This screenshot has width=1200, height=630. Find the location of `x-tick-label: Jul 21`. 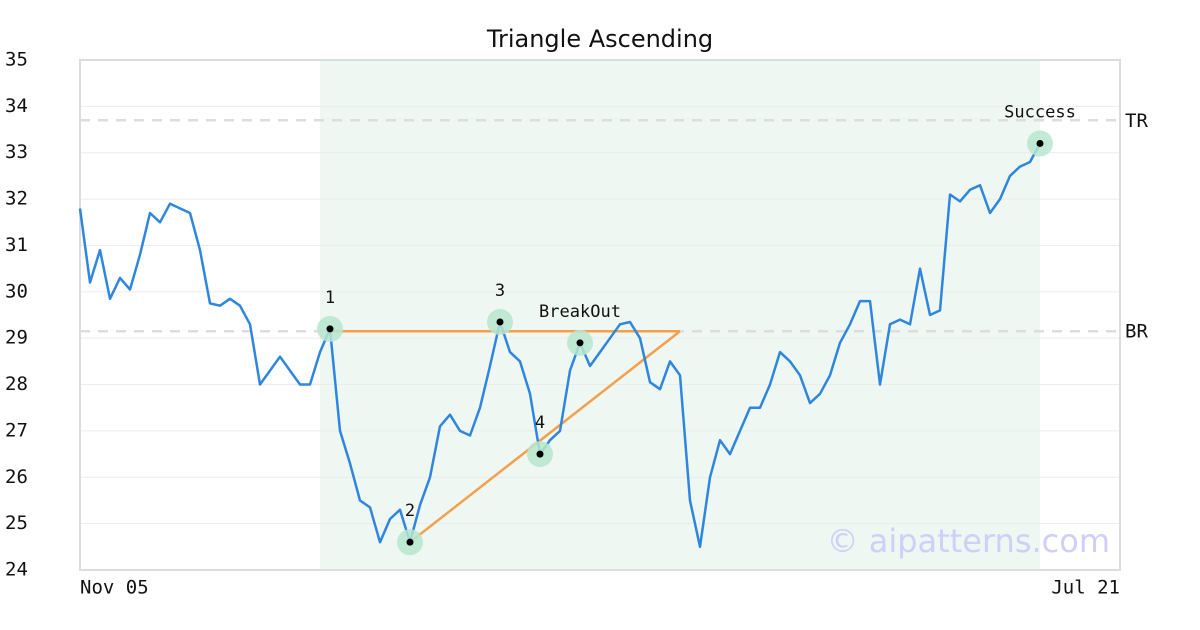

x-tick-label: Jul 21 is located at coordinates (1085, 588).